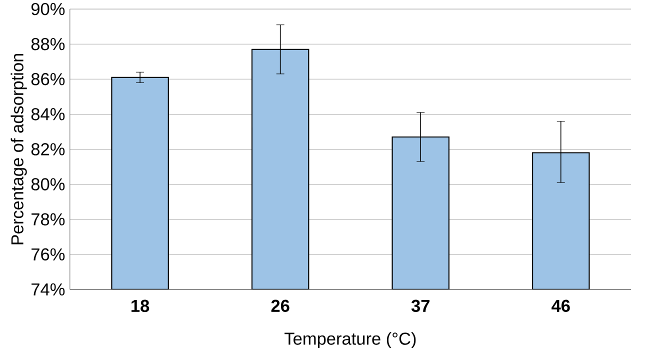 This screenshot has width=645, height=348. I want to click on x-tick-label: 18, so click(141, 306).